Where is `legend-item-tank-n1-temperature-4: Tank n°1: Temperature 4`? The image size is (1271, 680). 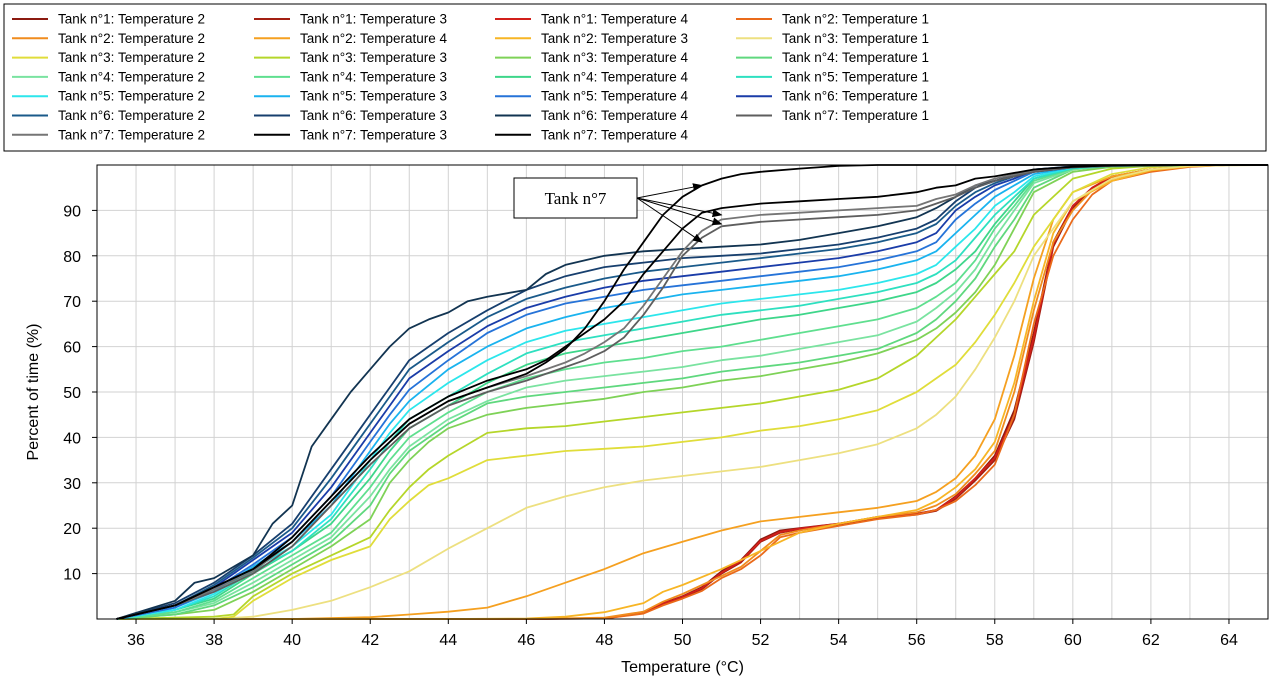
legend-item-tank-n1-temperature-4: Tank n°1: Temperature 4 is located at coordinates (591, 19).